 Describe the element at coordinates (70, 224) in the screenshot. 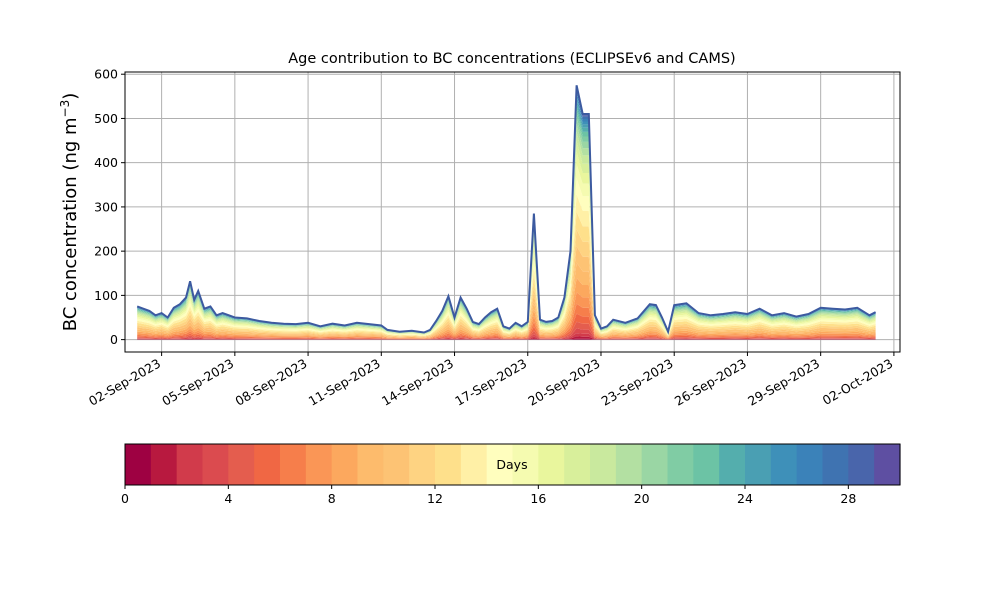

I see `y-axis-label-main: BC concentration (ng m` at that location.